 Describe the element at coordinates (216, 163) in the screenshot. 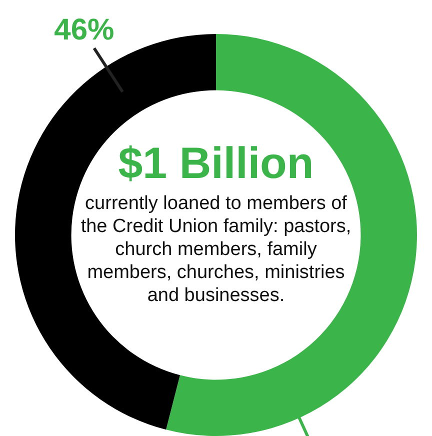

I see `text: $1 Billion` at that location.